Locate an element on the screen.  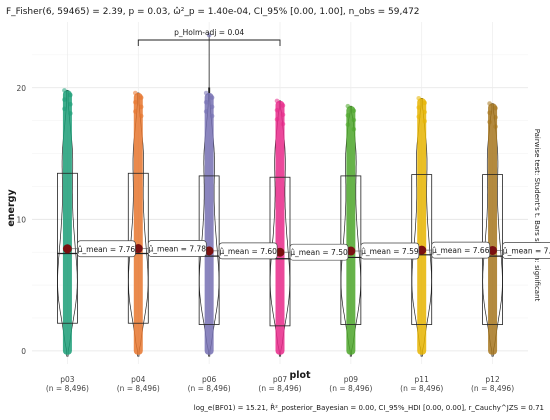
x-tick-count-p07: (n = 8,496) is located at coordinates (279, 388).